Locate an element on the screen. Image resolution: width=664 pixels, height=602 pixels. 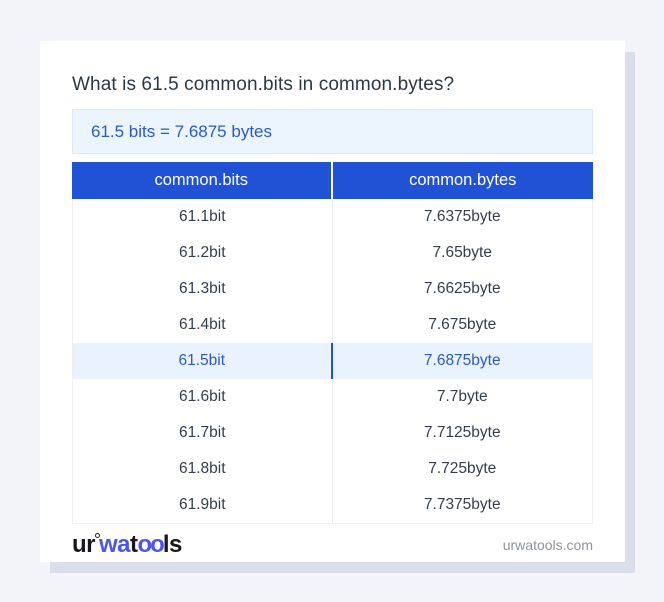
bytes-cell: 7.675byte is located at coordinates (462, 324).